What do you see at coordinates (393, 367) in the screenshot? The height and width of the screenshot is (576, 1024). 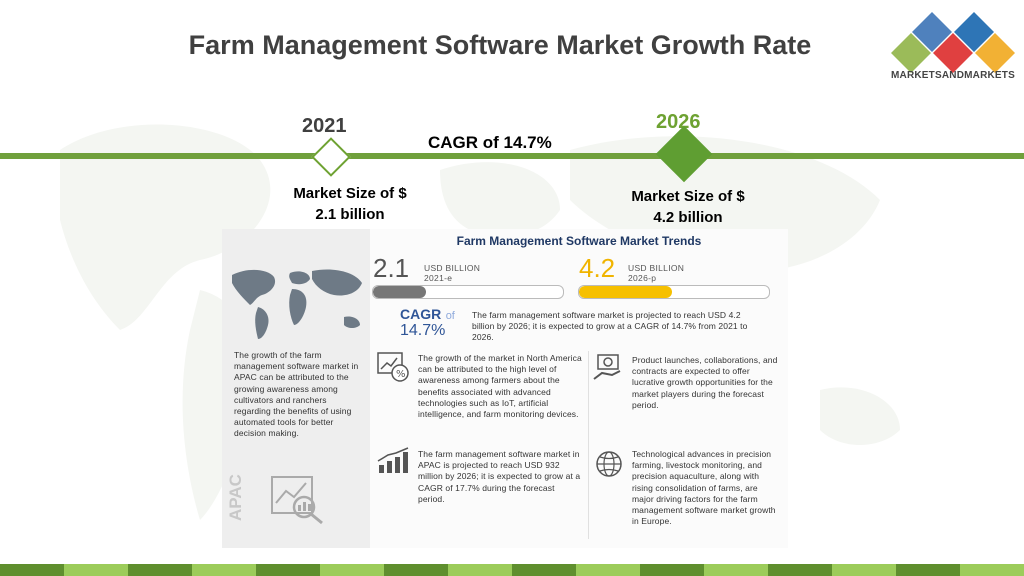 I see `percent-chart-icon: %` at bounding box center [393, 367].